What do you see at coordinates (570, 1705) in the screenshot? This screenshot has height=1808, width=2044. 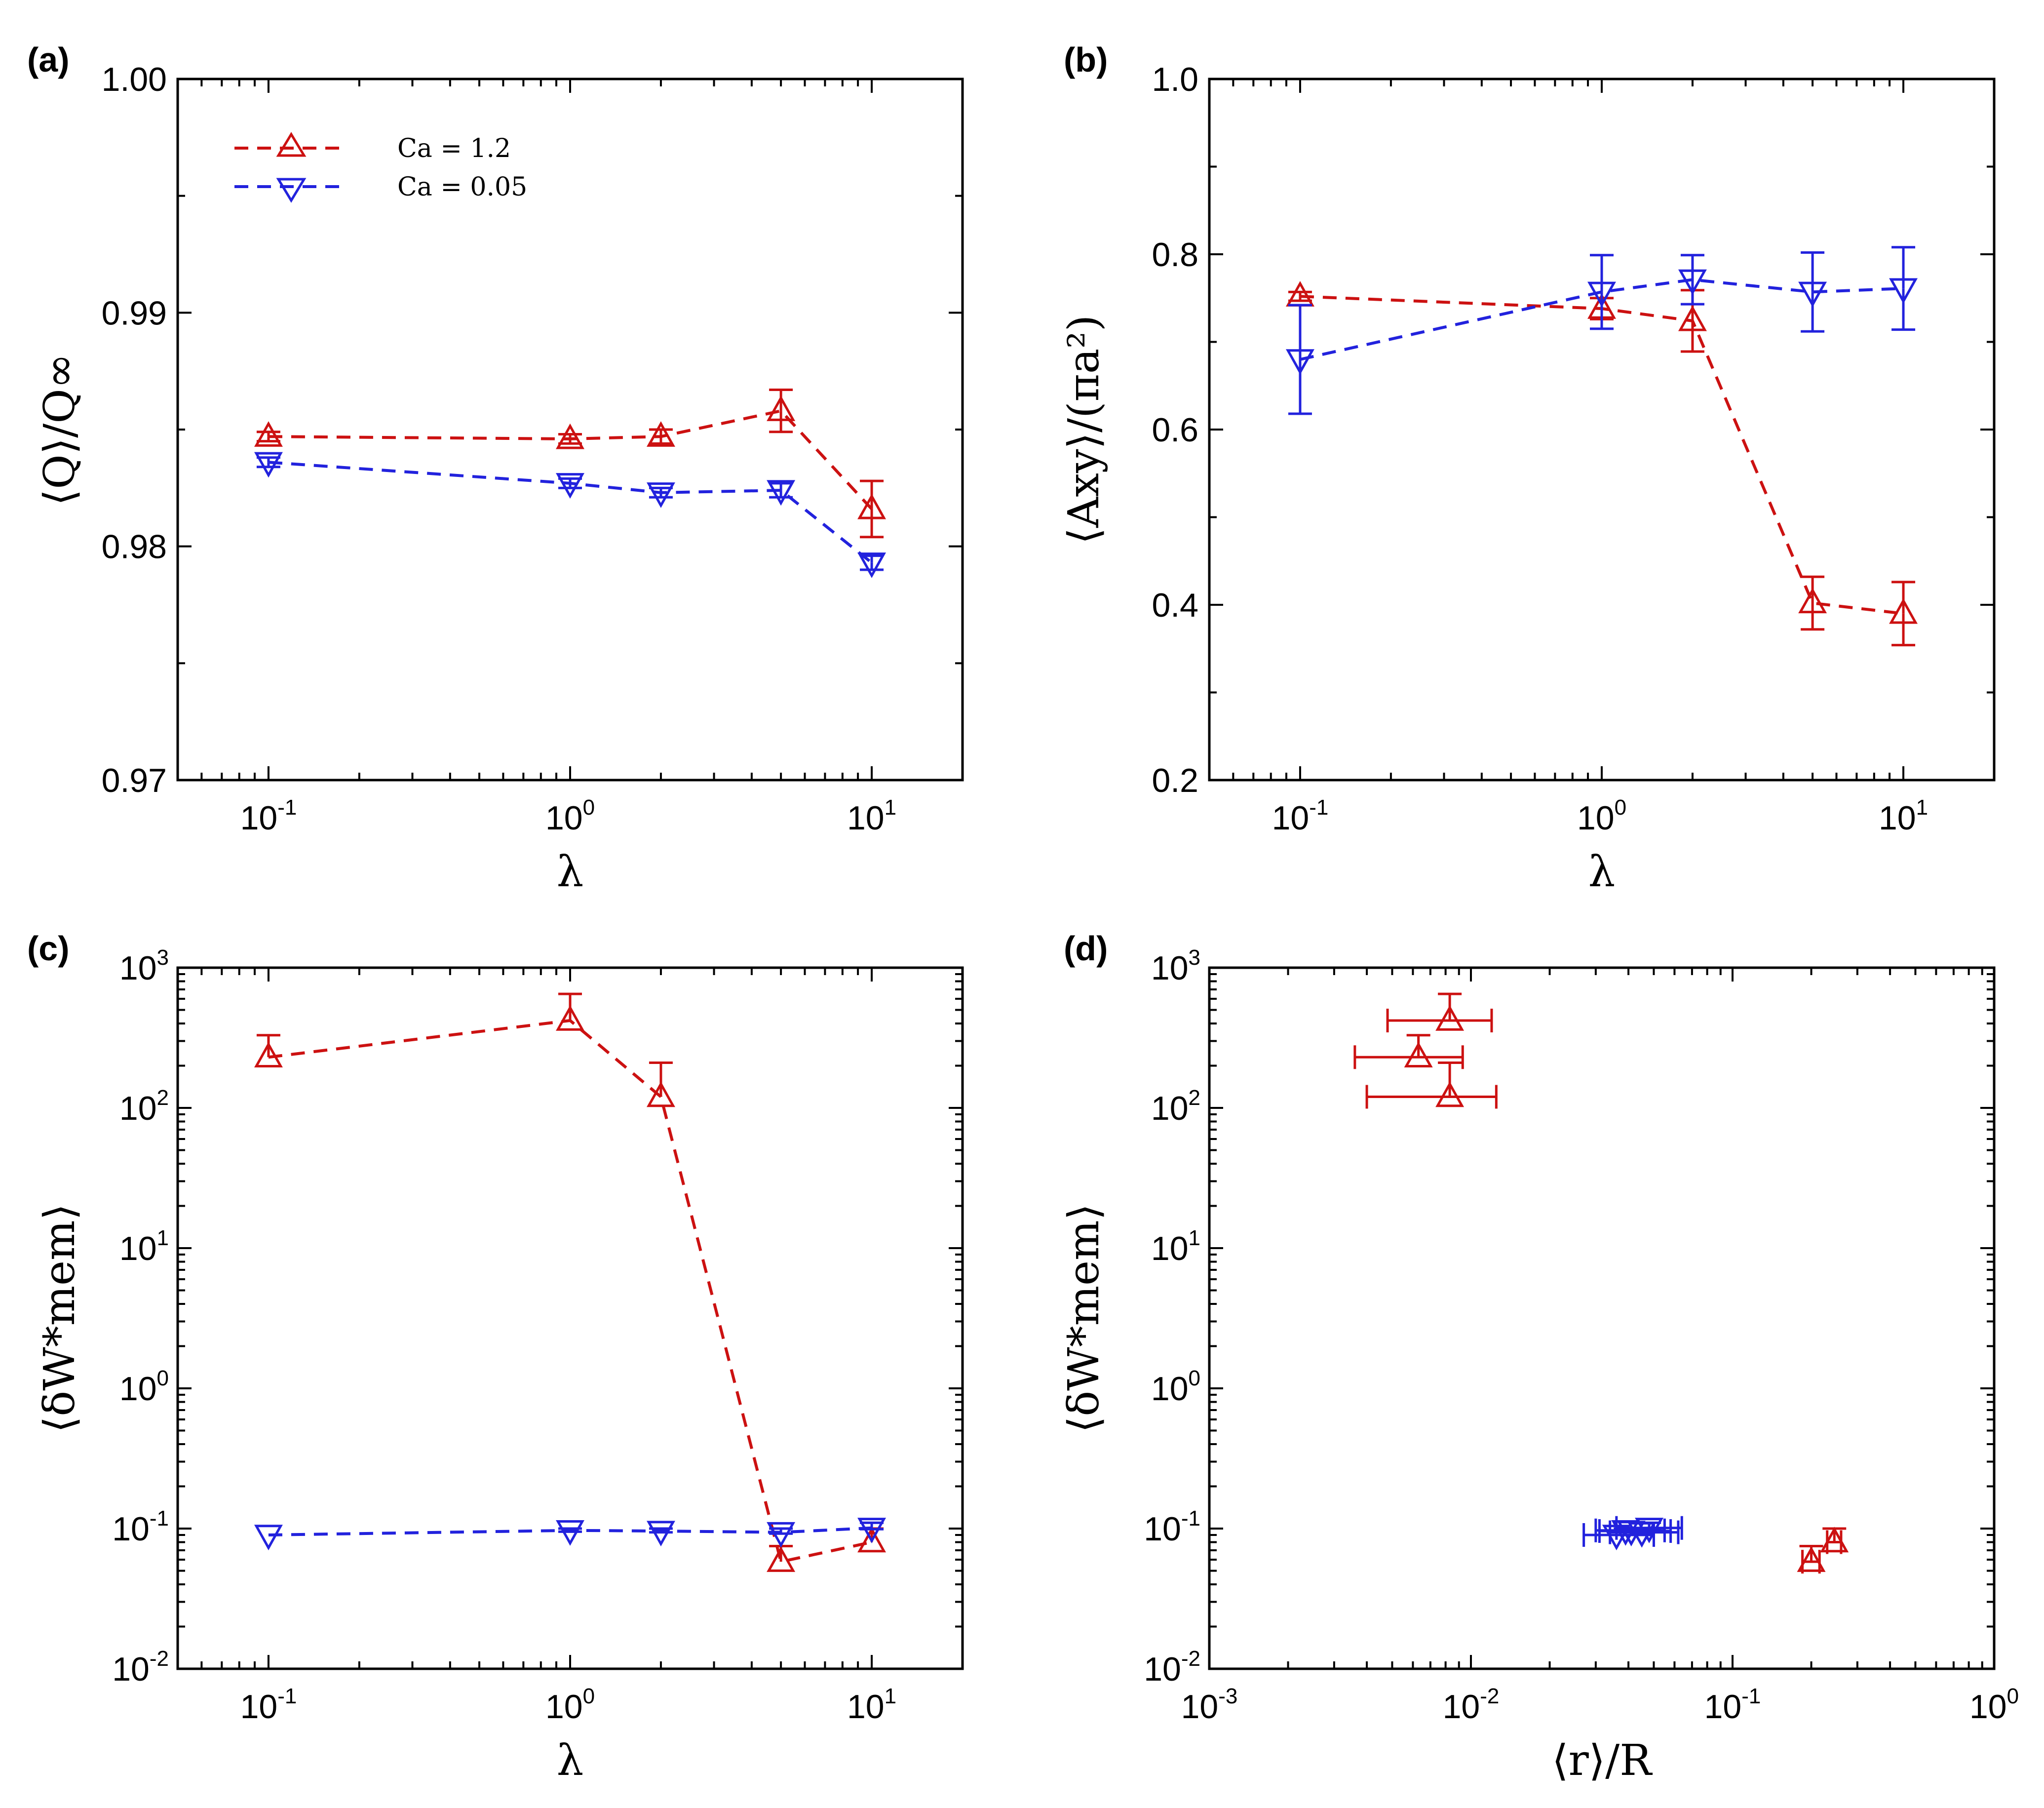 I see `x-tick-label-c-1: 10⁰` at bounding box center [570, 1705].